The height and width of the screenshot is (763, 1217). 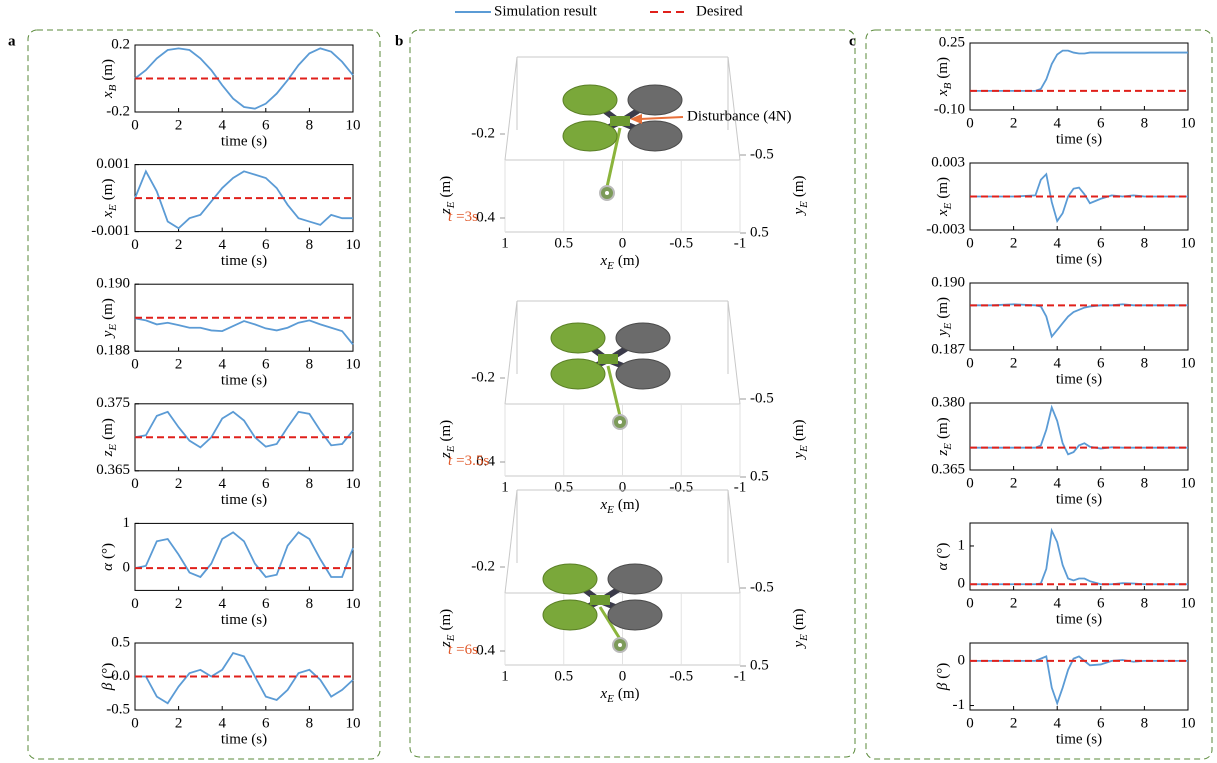 I want to click on z-tick-label: 0.4, so click(x=485, y=461).